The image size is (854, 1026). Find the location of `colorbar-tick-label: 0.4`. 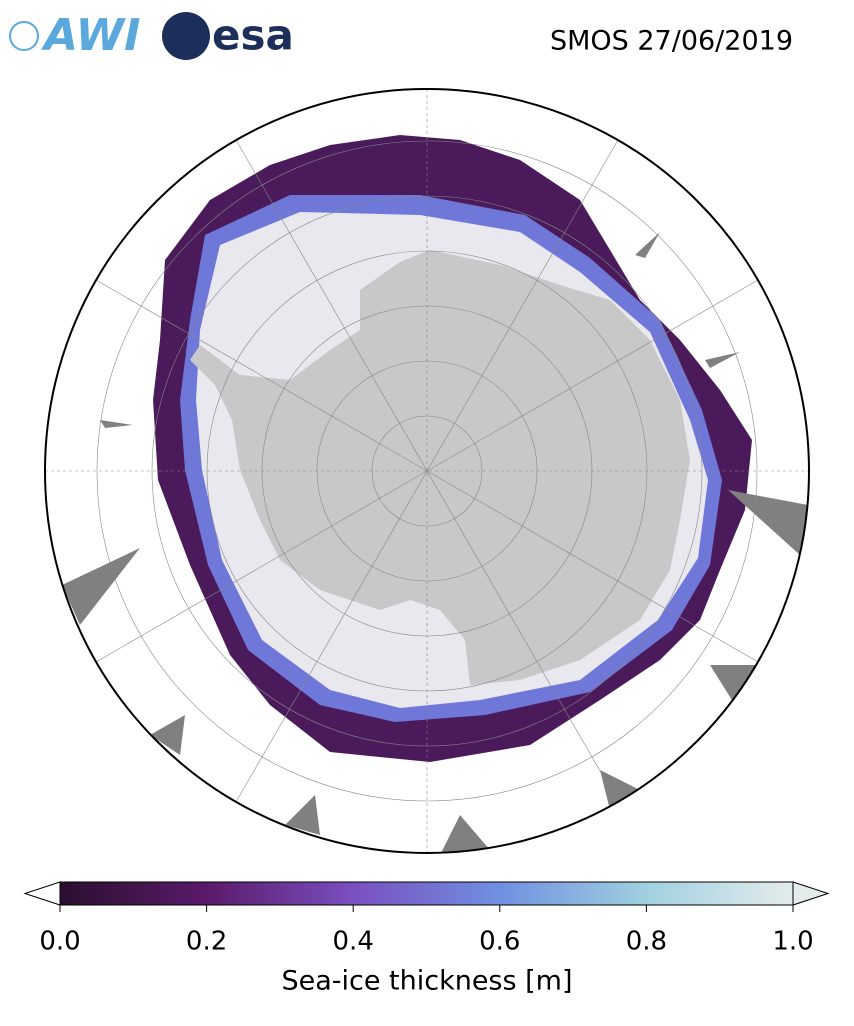

colorbar-tick-label: 0.4 is located at coordinates (353, 942).